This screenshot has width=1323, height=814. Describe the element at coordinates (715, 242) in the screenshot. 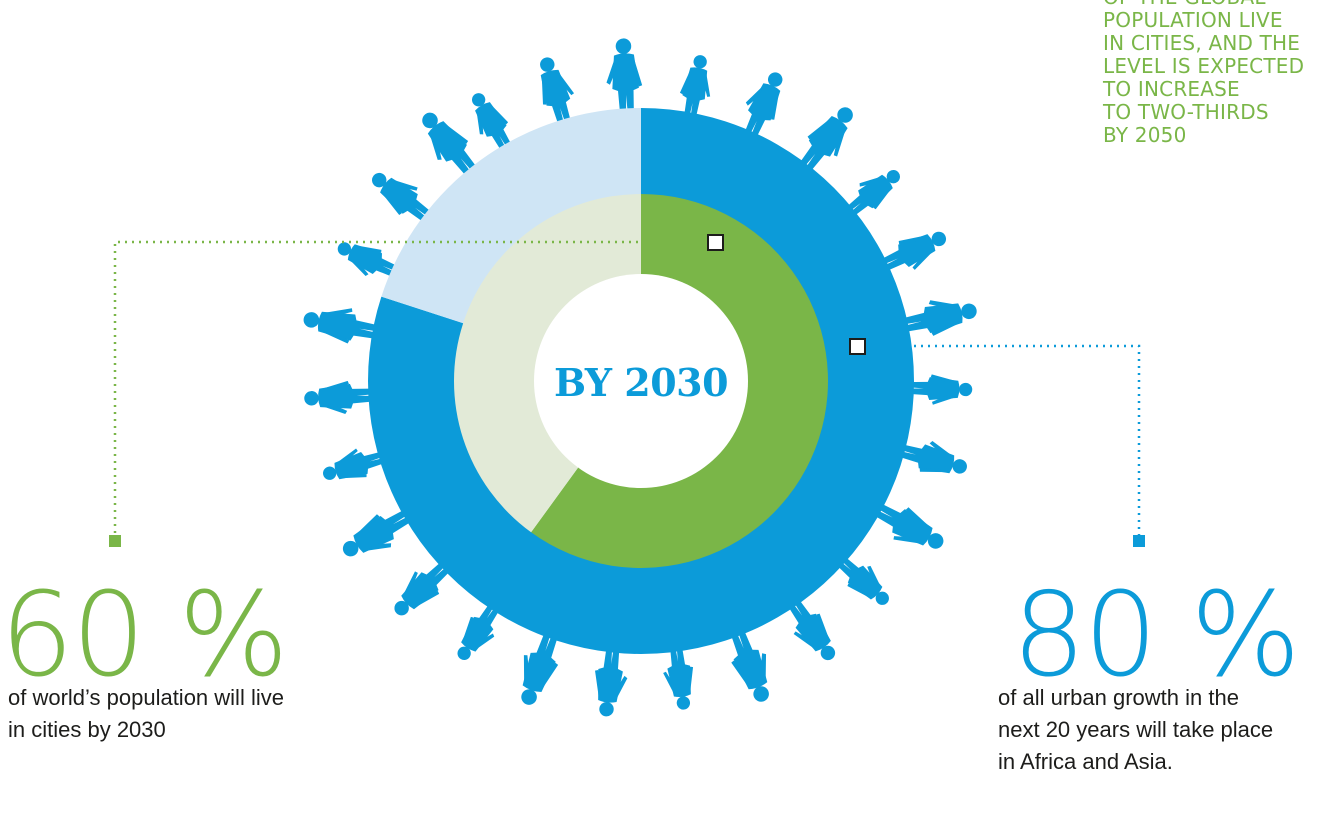

I see `left-callout-marker` at that location.